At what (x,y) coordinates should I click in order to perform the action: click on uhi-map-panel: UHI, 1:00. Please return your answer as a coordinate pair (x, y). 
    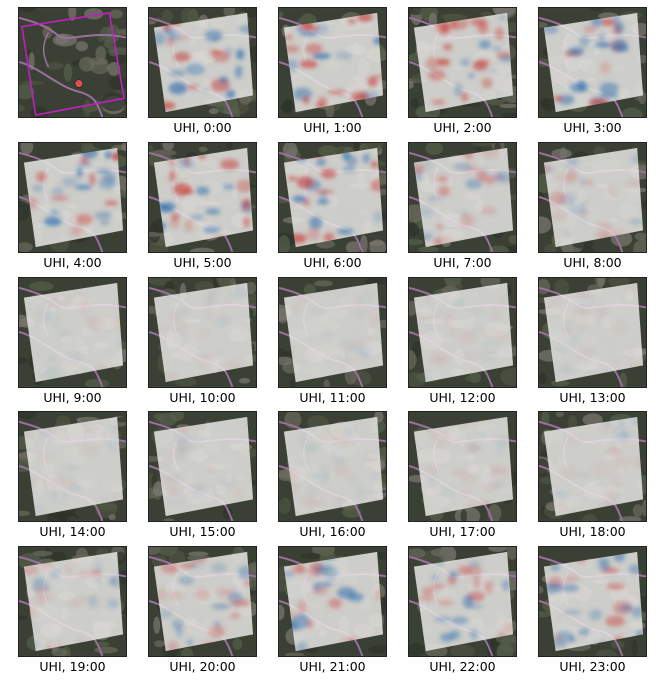
    Looking at the image, I should click on (332, 71).